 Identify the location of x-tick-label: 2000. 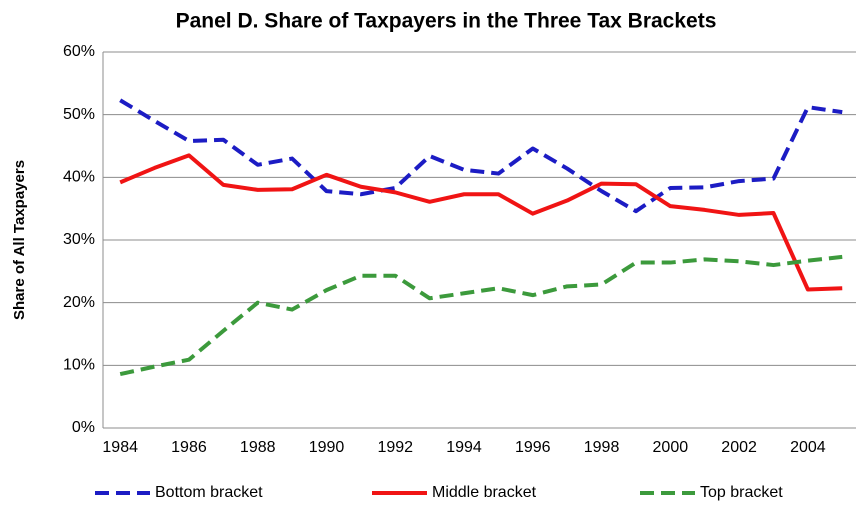
(671, 447).